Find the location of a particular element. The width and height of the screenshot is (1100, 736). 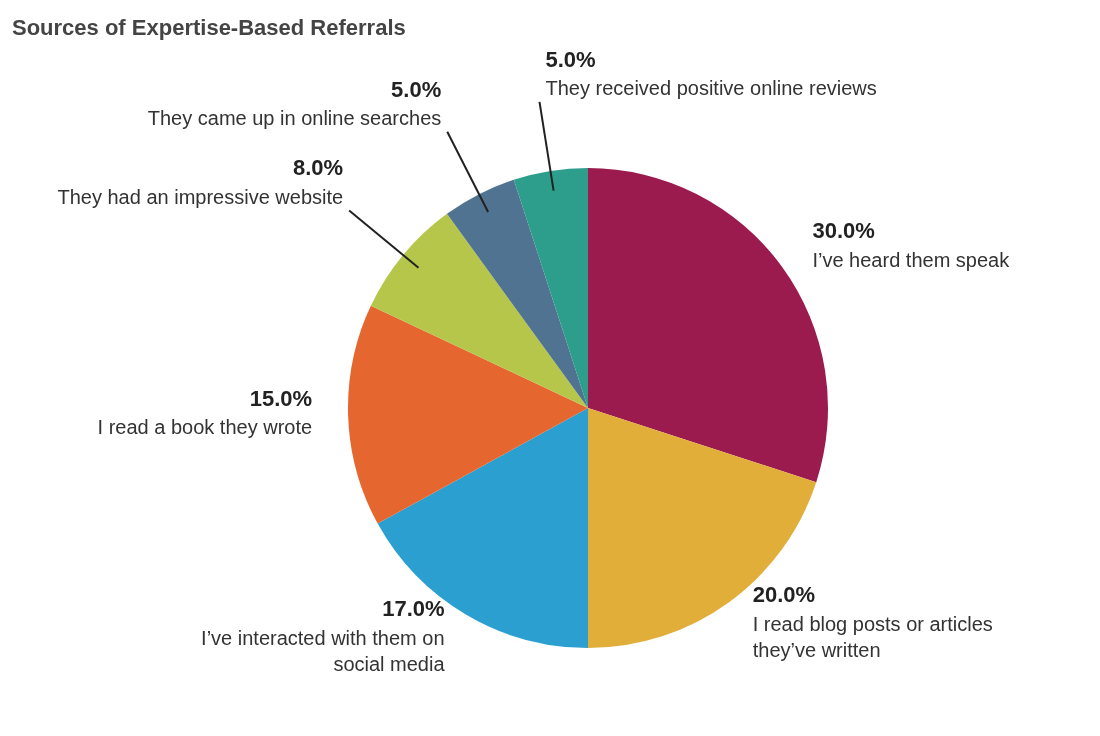

slice-label: I’ve heard them speak is located at coordinates (911, 259).